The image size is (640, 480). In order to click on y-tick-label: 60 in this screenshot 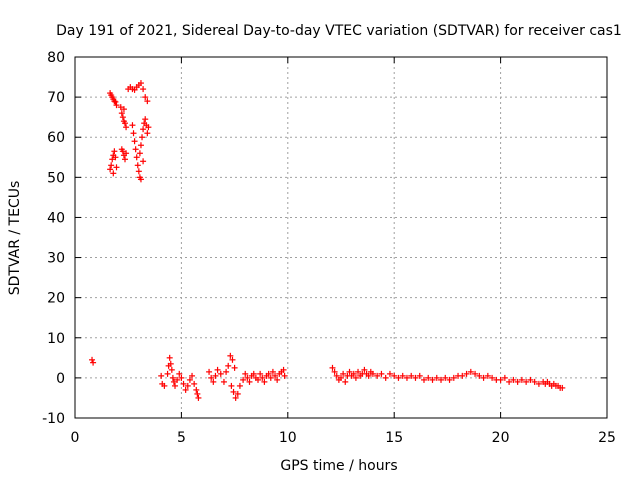, I will do `click(56, 138)`.